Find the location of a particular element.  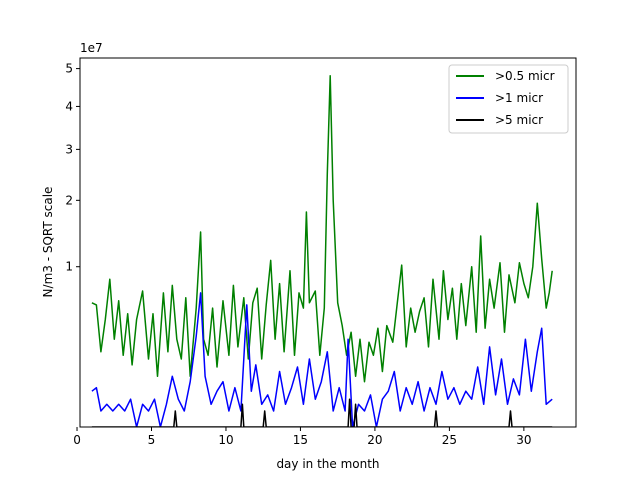

legend: >0.5 micr >1 micr >5 micr is located at coordinates (508, 99).